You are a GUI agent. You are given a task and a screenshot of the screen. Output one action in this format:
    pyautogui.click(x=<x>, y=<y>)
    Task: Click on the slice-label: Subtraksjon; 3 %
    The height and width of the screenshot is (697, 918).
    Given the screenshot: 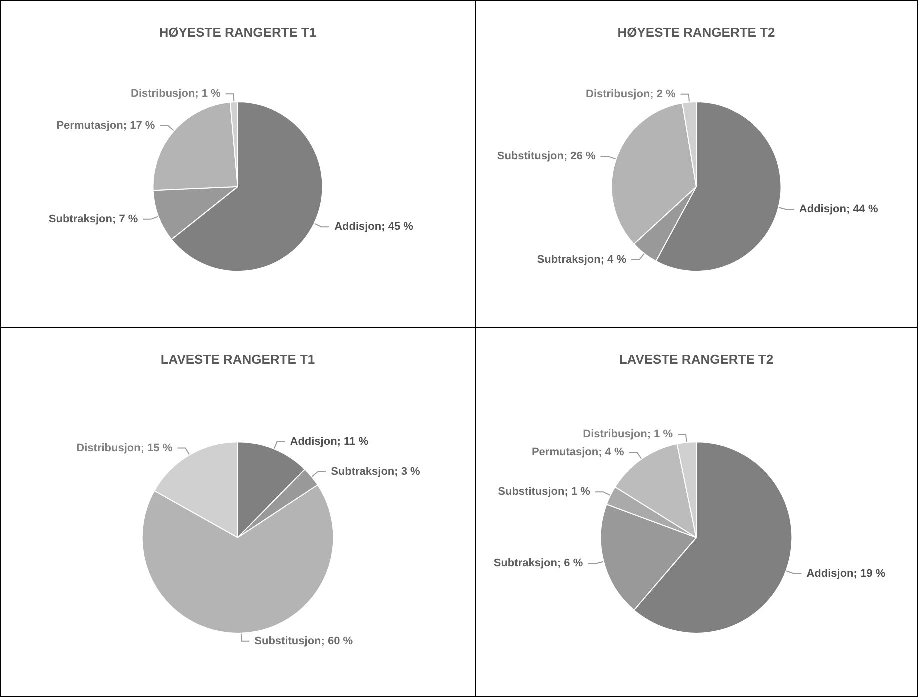 What is the action you would take?
    pyautogui.click(x=376, y=472)
    